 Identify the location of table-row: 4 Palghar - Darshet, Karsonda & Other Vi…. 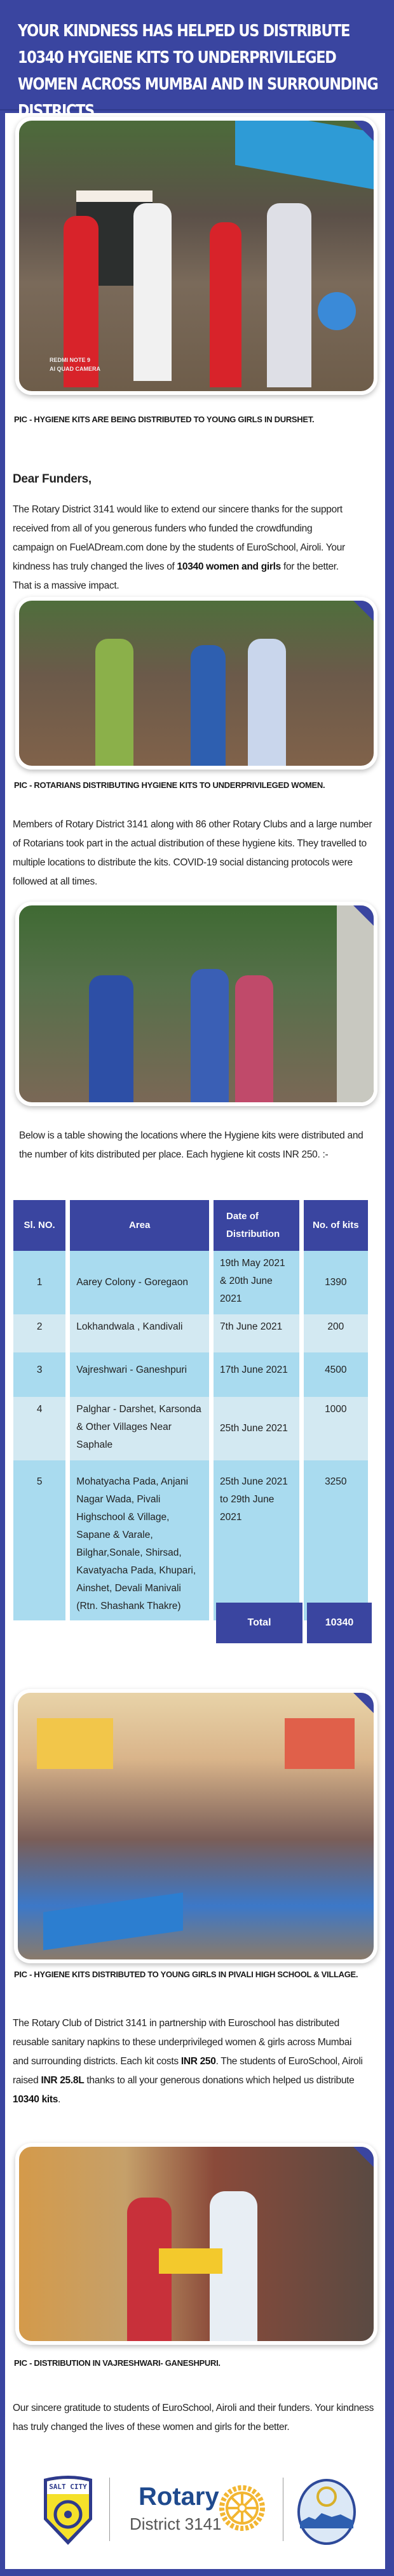
(190, 1428).